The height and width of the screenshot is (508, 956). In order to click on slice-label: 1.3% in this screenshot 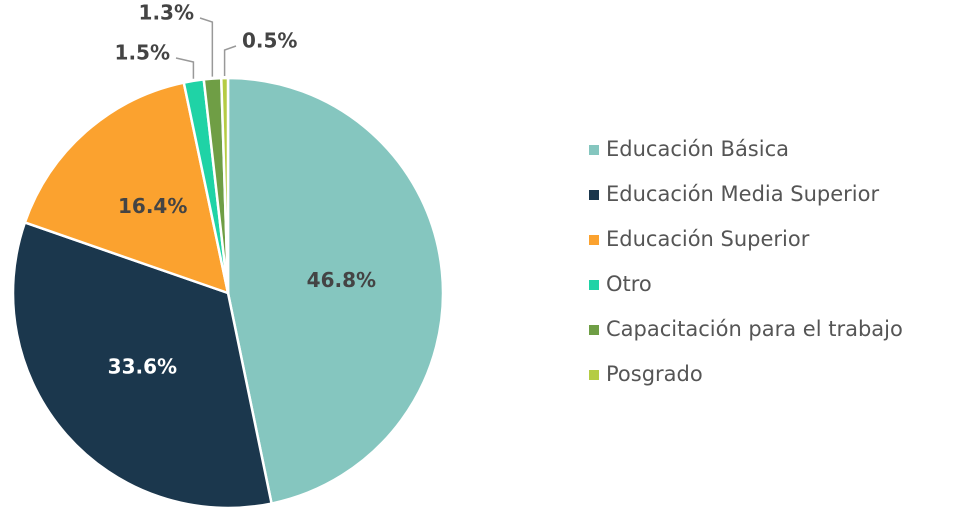, I will do `click(166, 13)`.